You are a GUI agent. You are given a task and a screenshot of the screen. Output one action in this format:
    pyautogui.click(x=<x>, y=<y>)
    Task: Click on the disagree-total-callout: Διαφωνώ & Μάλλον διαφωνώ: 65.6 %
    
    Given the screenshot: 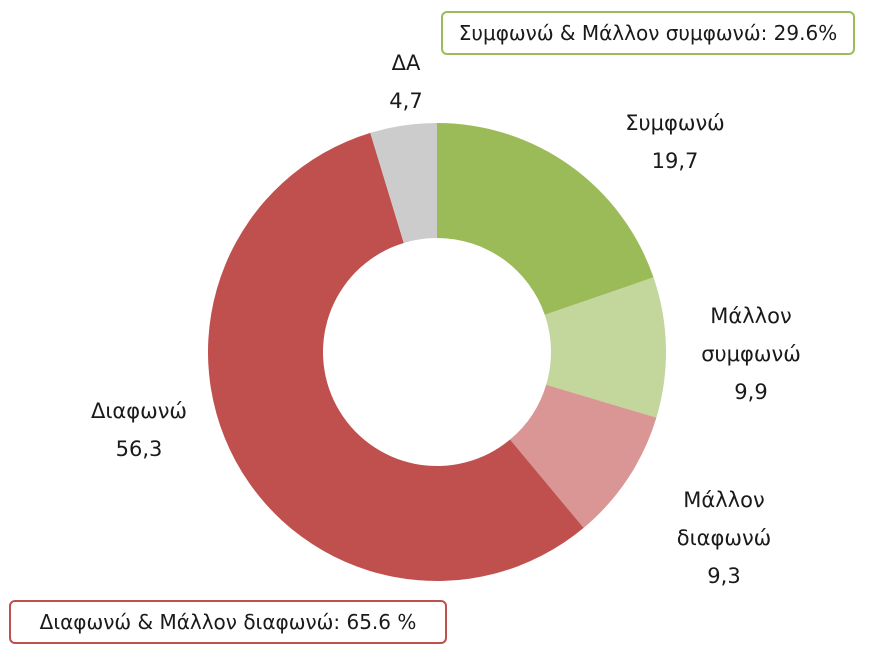 What is the action you would take?
    pyautogui.click(x=228, y=622)
    